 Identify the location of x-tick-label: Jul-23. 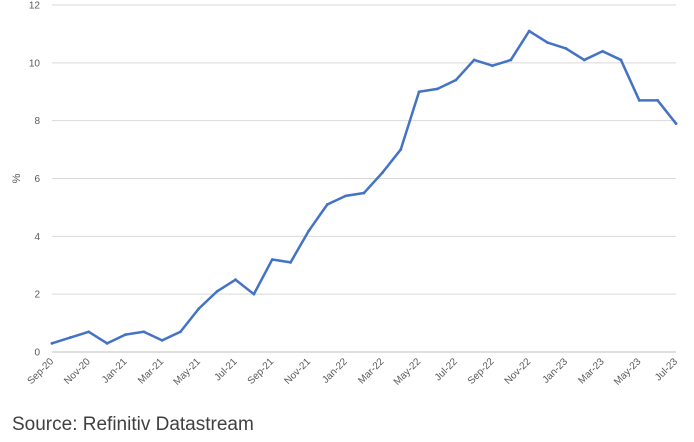
(666, 369).